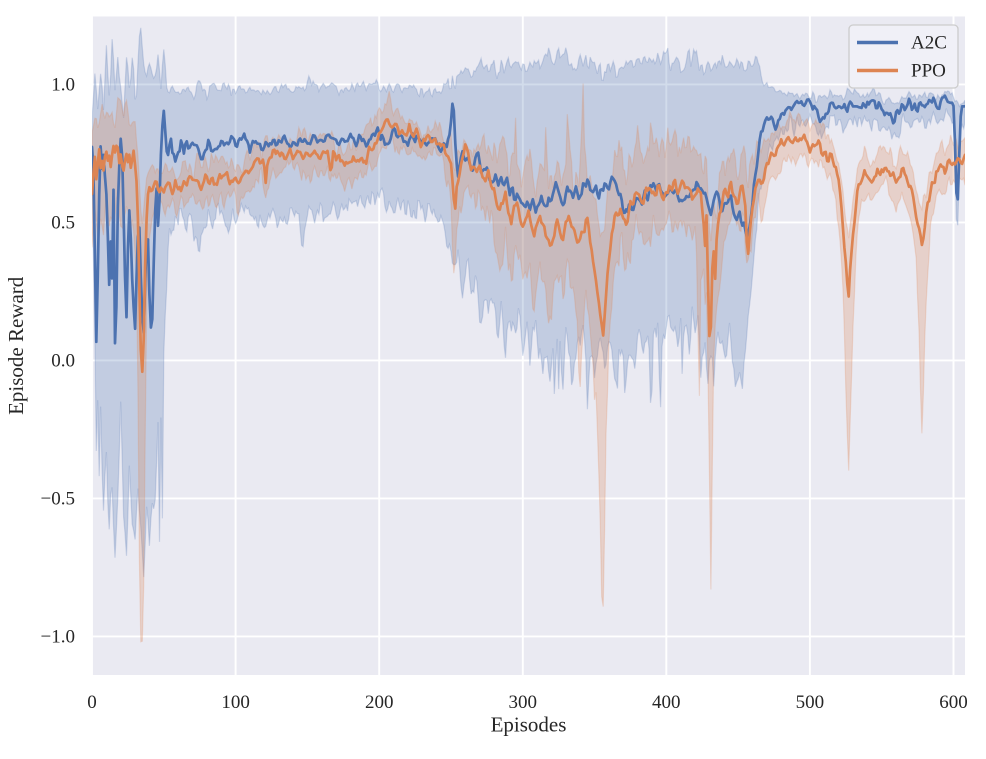 The width and height of the screenshot is (986, 759). What do you see at coordinates (63, 85) in the screenshot?
I see `svg-text: 1.0` at bounding box center [63, 85].